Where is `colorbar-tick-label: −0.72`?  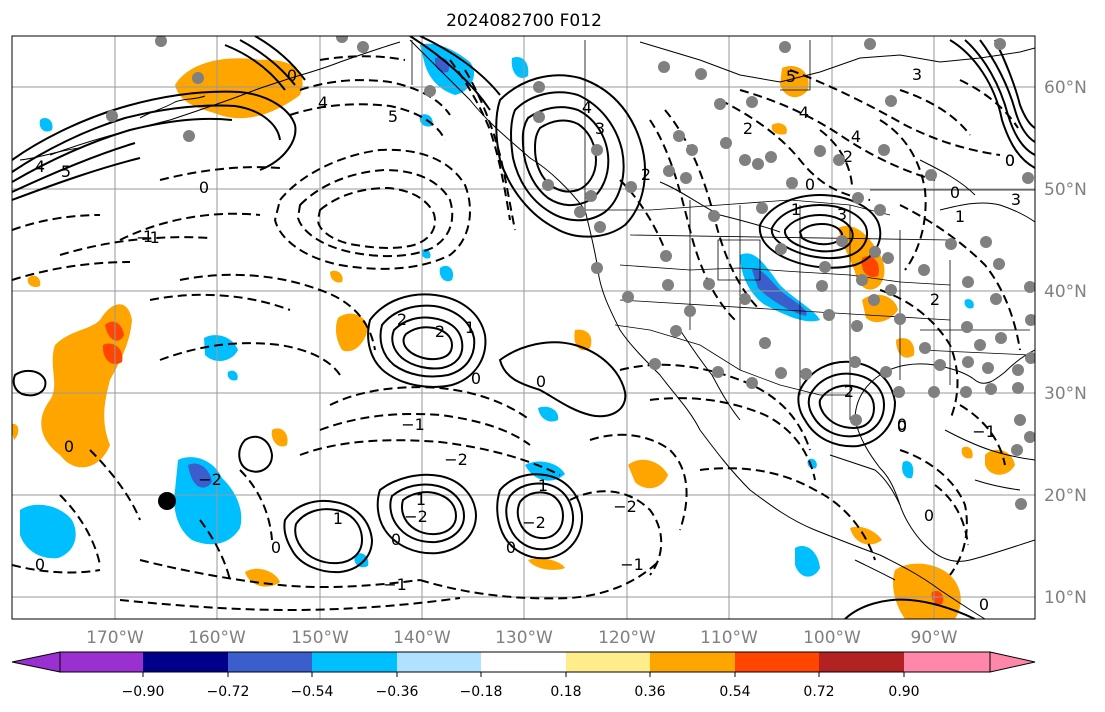 colorbar-tick-label: −0.72 is located at coordinates (228, 692).